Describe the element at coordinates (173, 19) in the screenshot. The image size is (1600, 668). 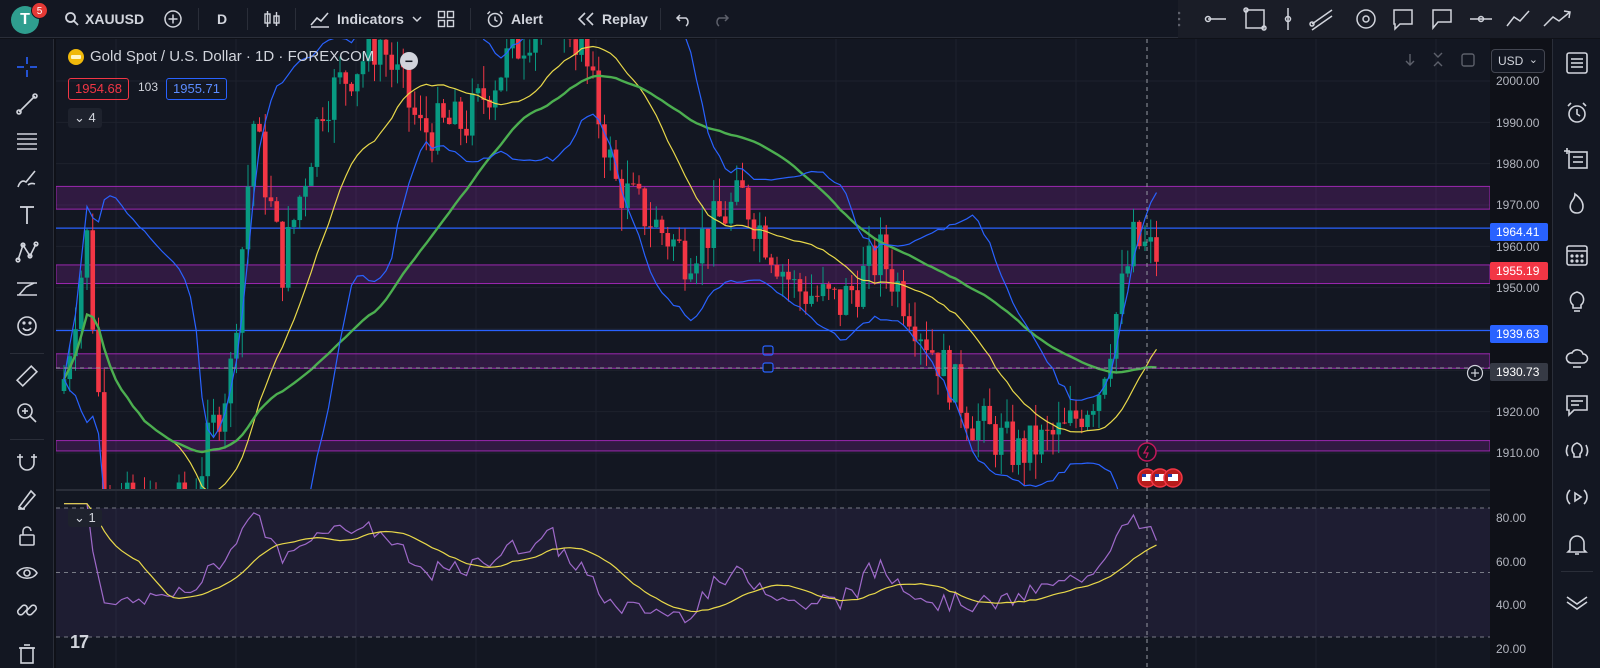
I see `compare-symbol-button` at that location.